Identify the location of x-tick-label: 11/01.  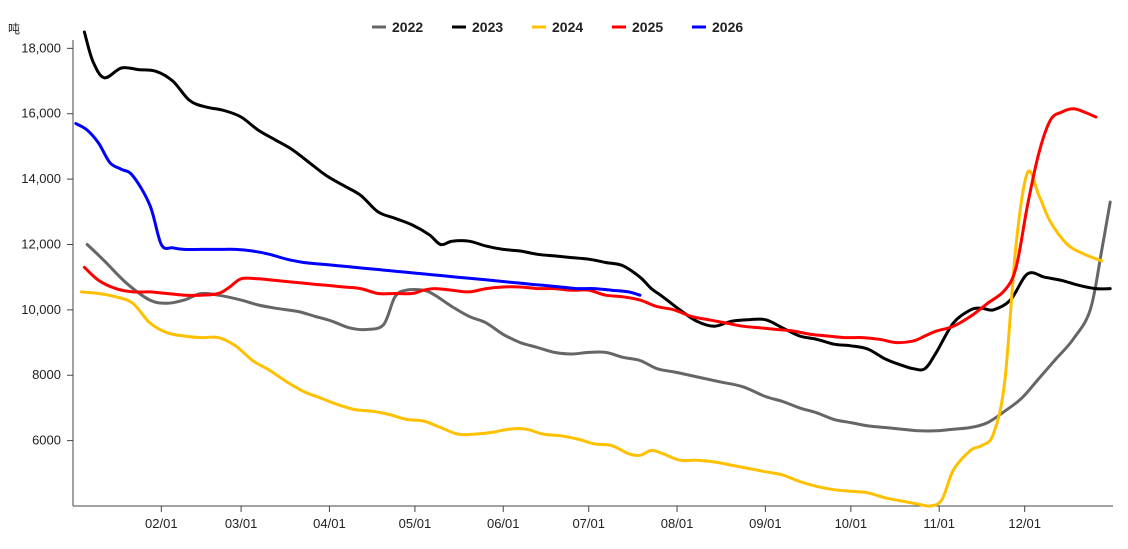
(939, 523).